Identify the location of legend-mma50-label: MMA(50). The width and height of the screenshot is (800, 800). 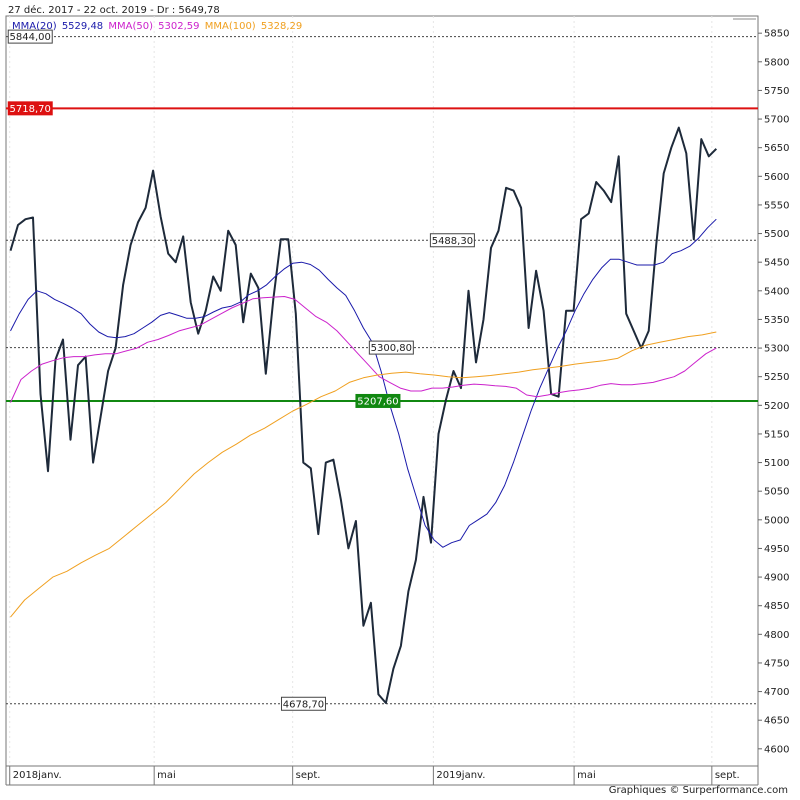
(130, 26).